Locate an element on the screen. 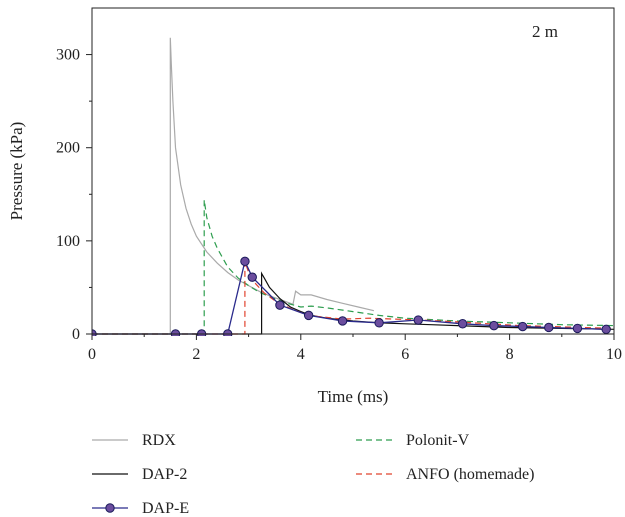 This screenshot has width=625, height=517. legend: RDX Polonit-V DAP-2 ANFO (homemade) DAP-E is located at coordinates (313, 474).